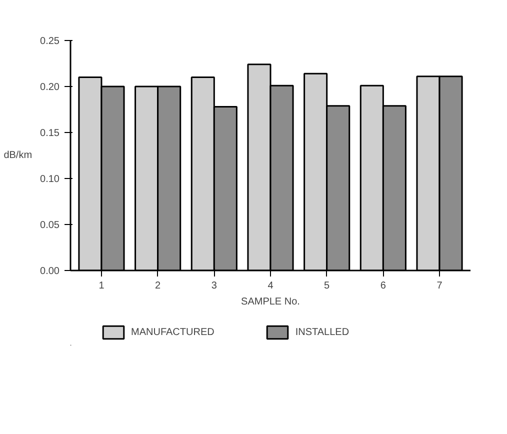 The image size is (507, 434). Describe the element at coordinates (271, 286) in the screenshot. I see `x-tick-label: 4` at that location.